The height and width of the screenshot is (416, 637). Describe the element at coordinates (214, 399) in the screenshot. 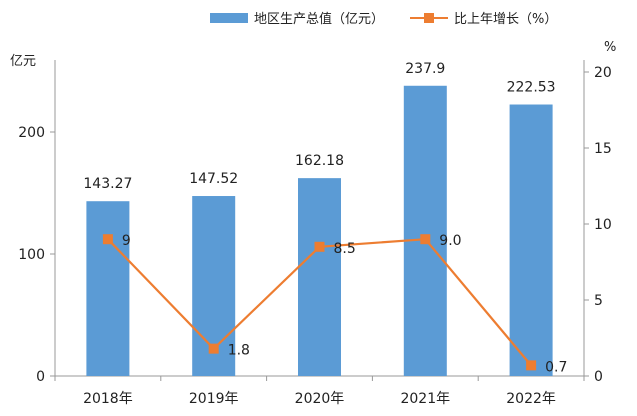

I see `x-tick-label: 2019年` at that location.